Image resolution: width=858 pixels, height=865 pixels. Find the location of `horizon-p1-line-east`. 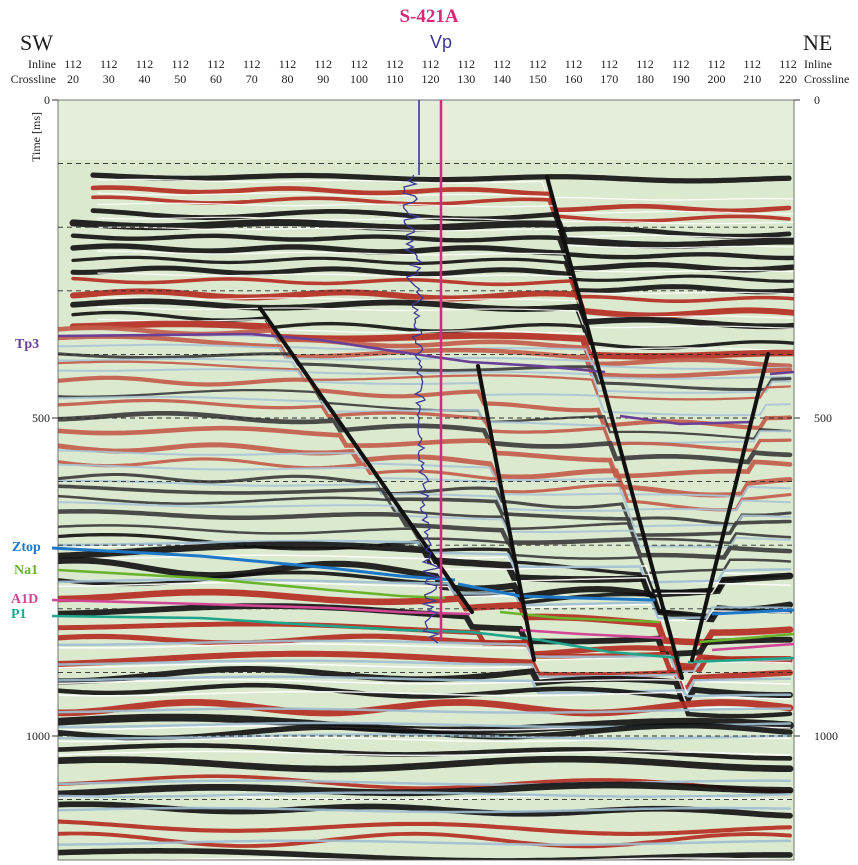

horizon-p1-line-east is located at coordinates (741, 660).